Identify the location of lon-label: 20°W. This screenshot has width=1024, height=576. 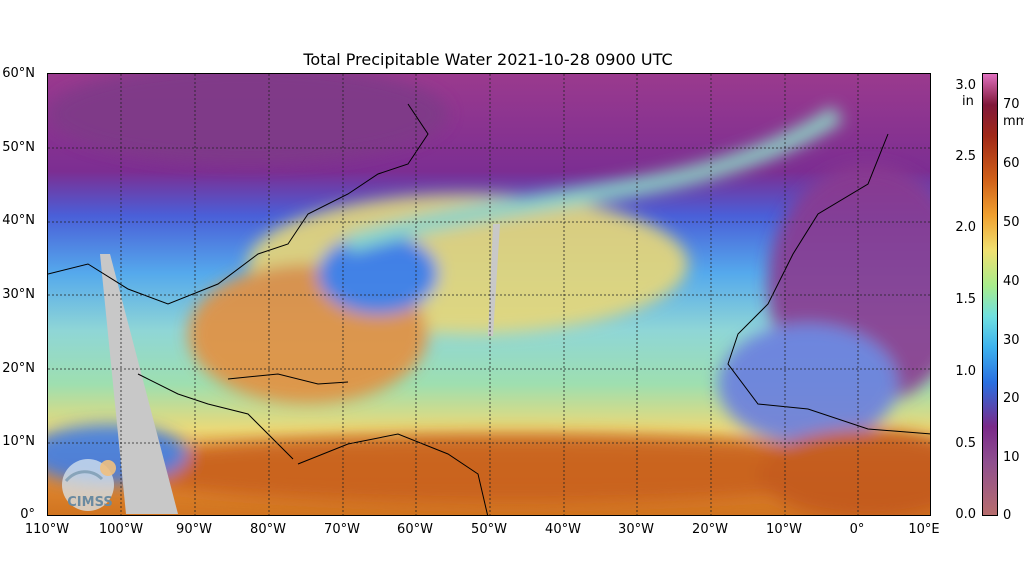
(710, 529).